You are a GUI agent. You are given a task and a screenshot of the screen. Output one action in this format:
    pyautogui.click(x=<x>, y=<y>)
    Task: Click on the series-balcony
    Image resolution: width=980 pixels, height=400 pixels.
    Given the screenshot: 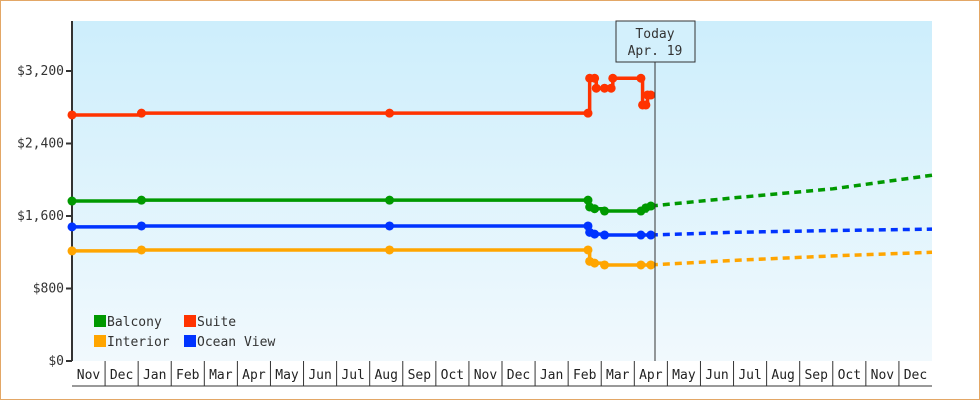 What is the action you would take?
    pyautogui.click(x=500, y=194)
    